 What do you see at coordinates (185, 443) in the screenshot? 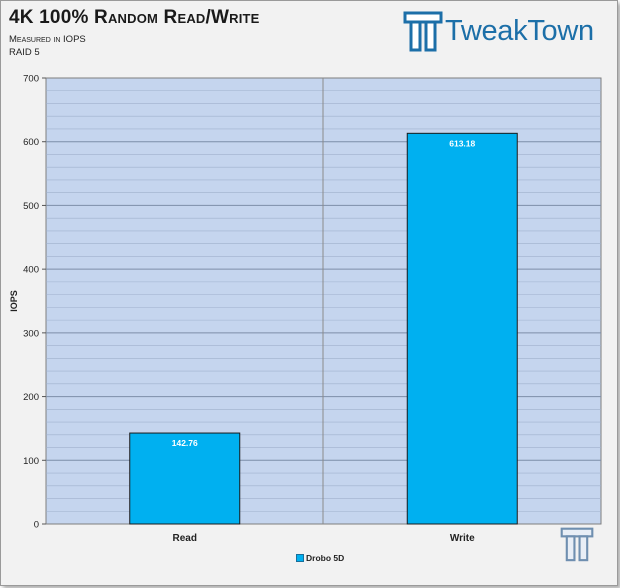
I see `bar-value-label: 142.76` at bounding box center [185, 443].